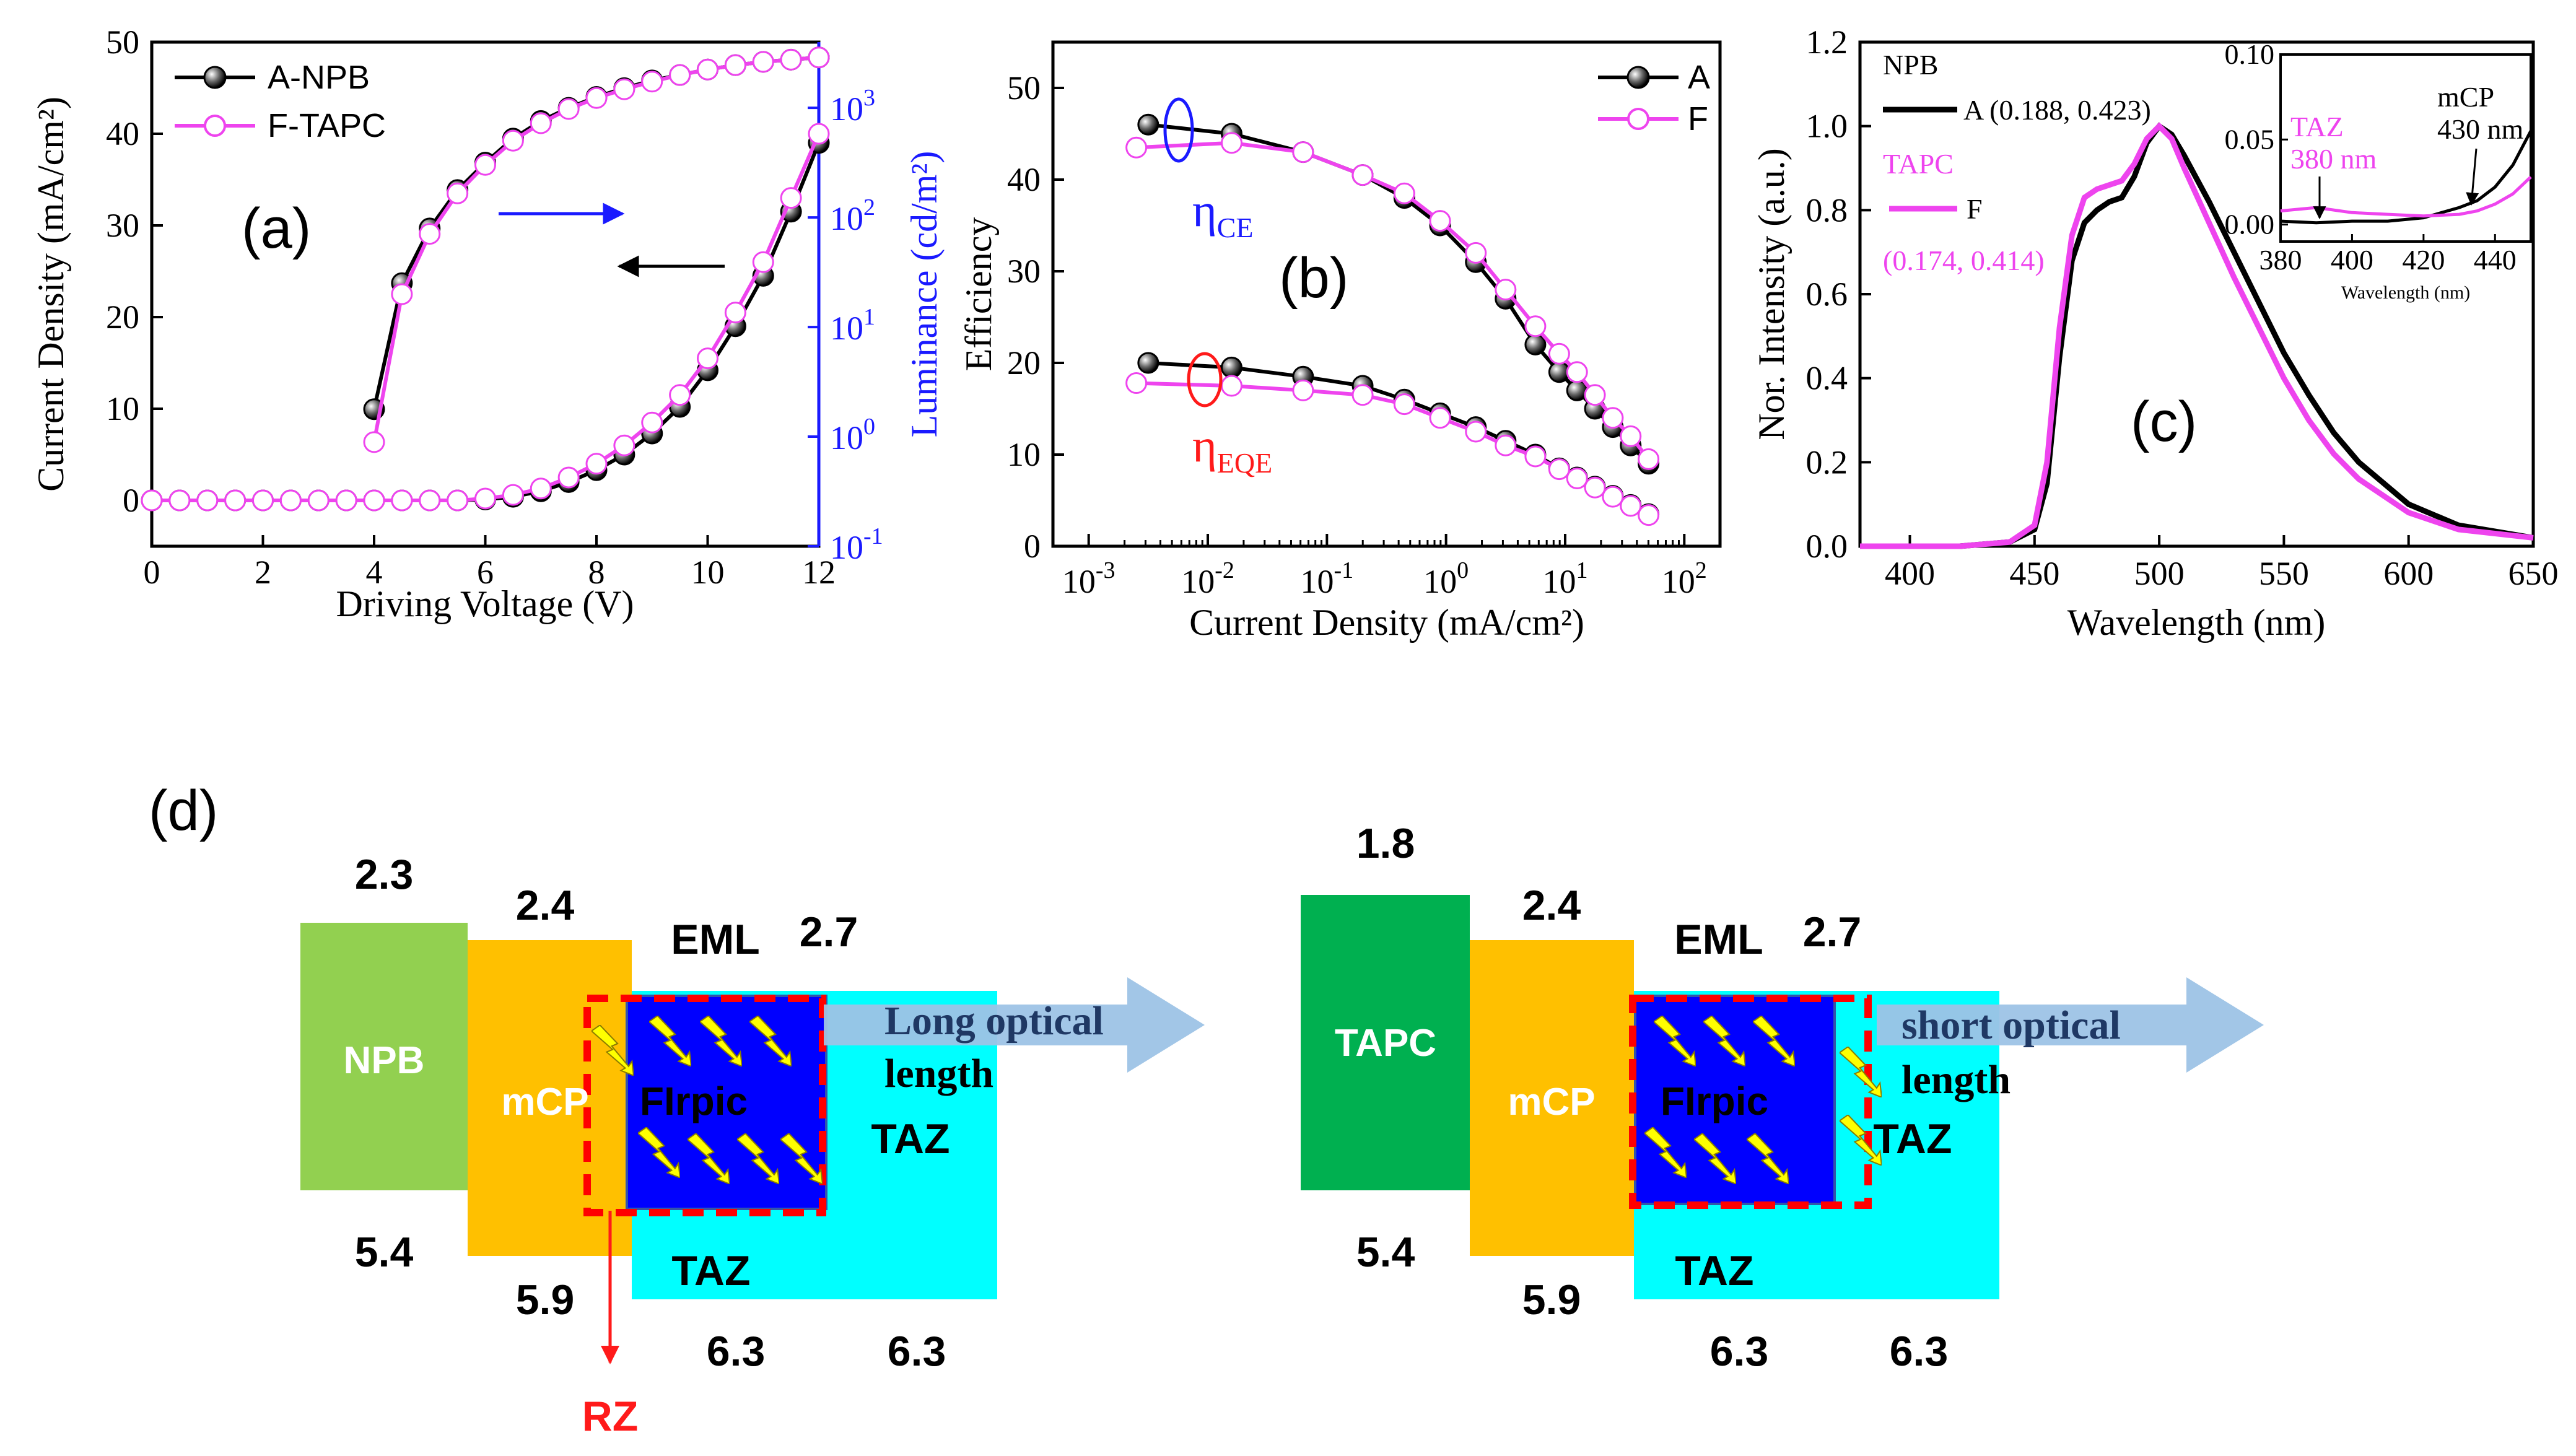 The height and width of the screenshot is (1456, 2576). Describe the element at coordinates (2371, 157) in the screenshot. I see `inset-axes: 380 400 420 440 0.00 0.05 0.10` at that location.